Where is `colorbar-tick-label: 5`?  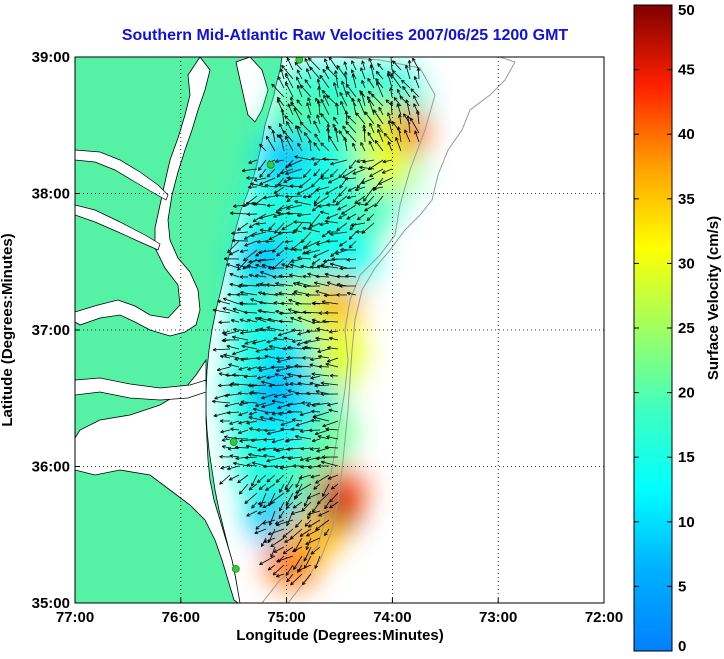
colorbar-tick-label: 5 is located at coordinates (682, 586).